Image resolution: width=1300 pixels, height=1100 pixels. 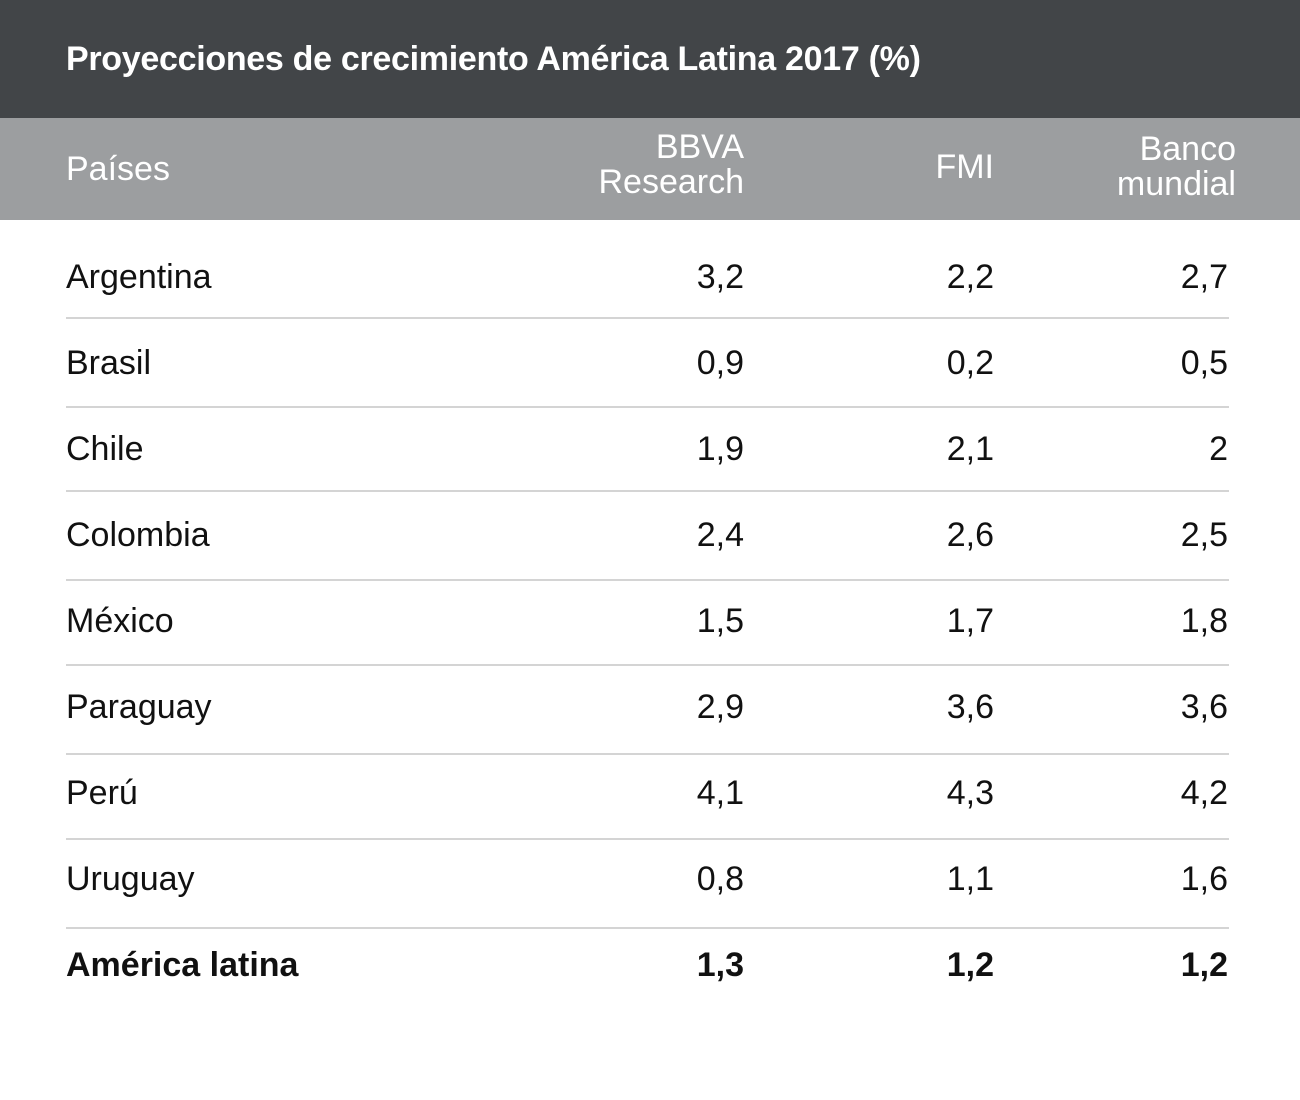 I want to click on bbva-value: 2,4, so click(x=720, y=535).